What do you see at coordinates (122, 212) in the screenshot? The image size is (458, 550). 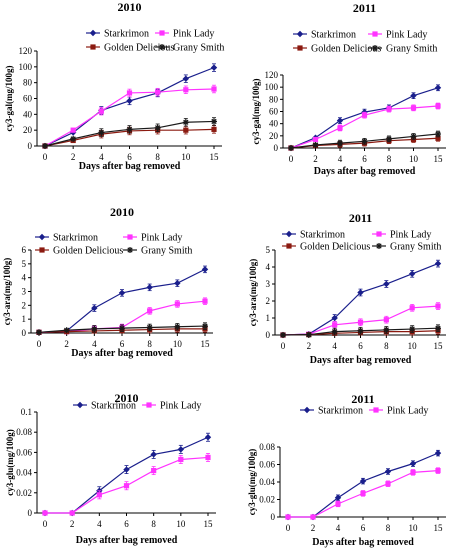 I see `chart-title: 2010` at bounding box center [122, 212].